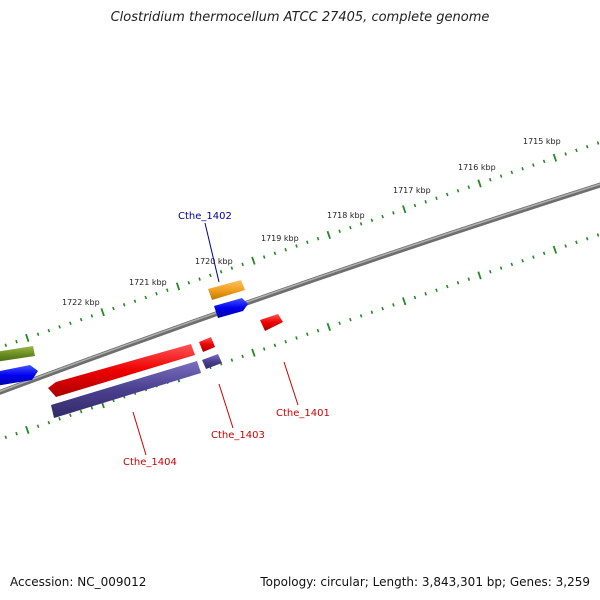 The width and height of the screenshot is (600, 600). Describe the element at coordinates (346, 215) in the screenshot. I see `scale-tick-label: 1718 kbp` at that location.